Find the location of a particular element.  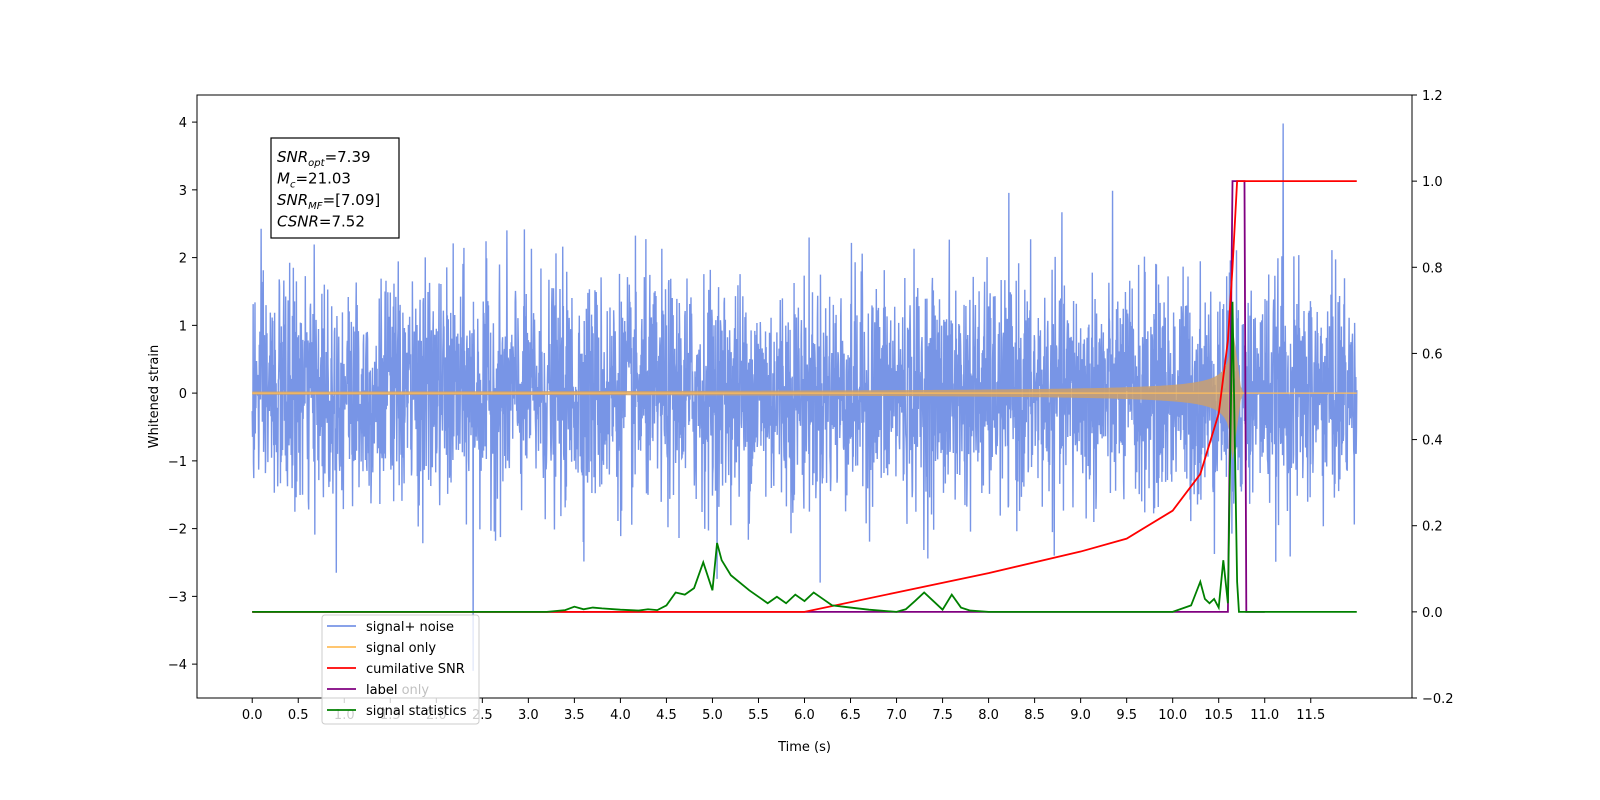

y-right-tick-label: 1.0 is located at coordinates (1432, 182).